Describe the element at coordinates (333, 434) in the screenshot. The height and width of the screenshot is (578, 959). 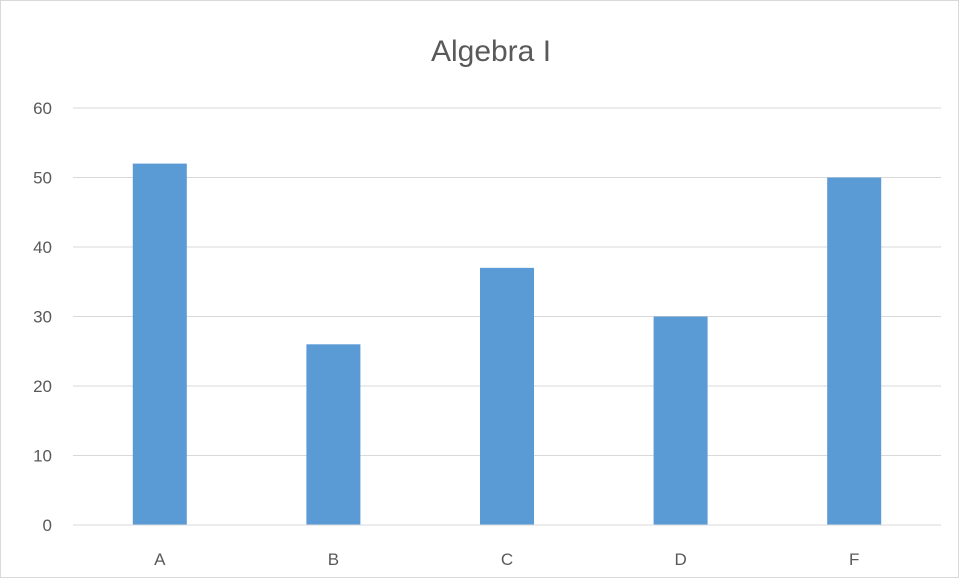
I see `bar-B` at that location.